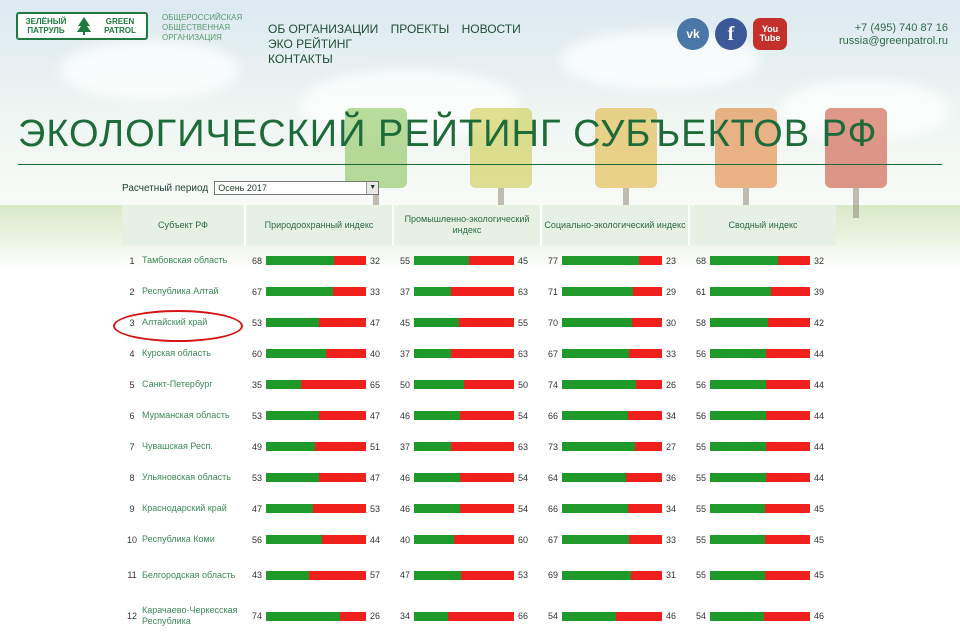  I want to click on index-cell: 47 53, so click(318, 509).